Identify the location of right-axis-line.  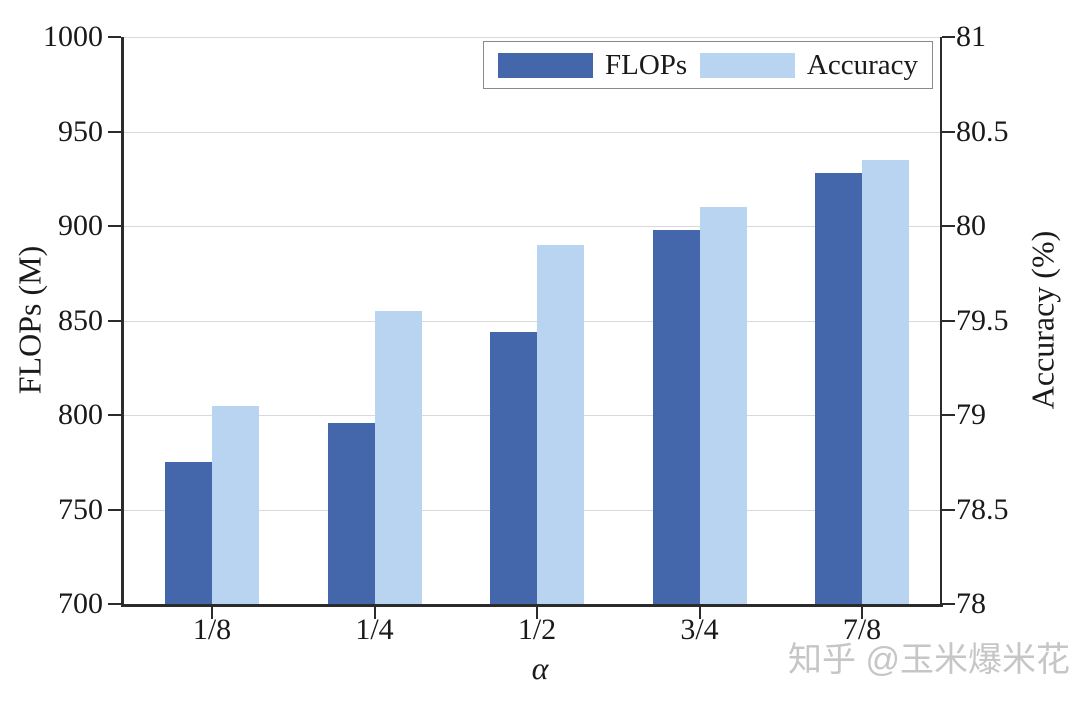
(940, 321).